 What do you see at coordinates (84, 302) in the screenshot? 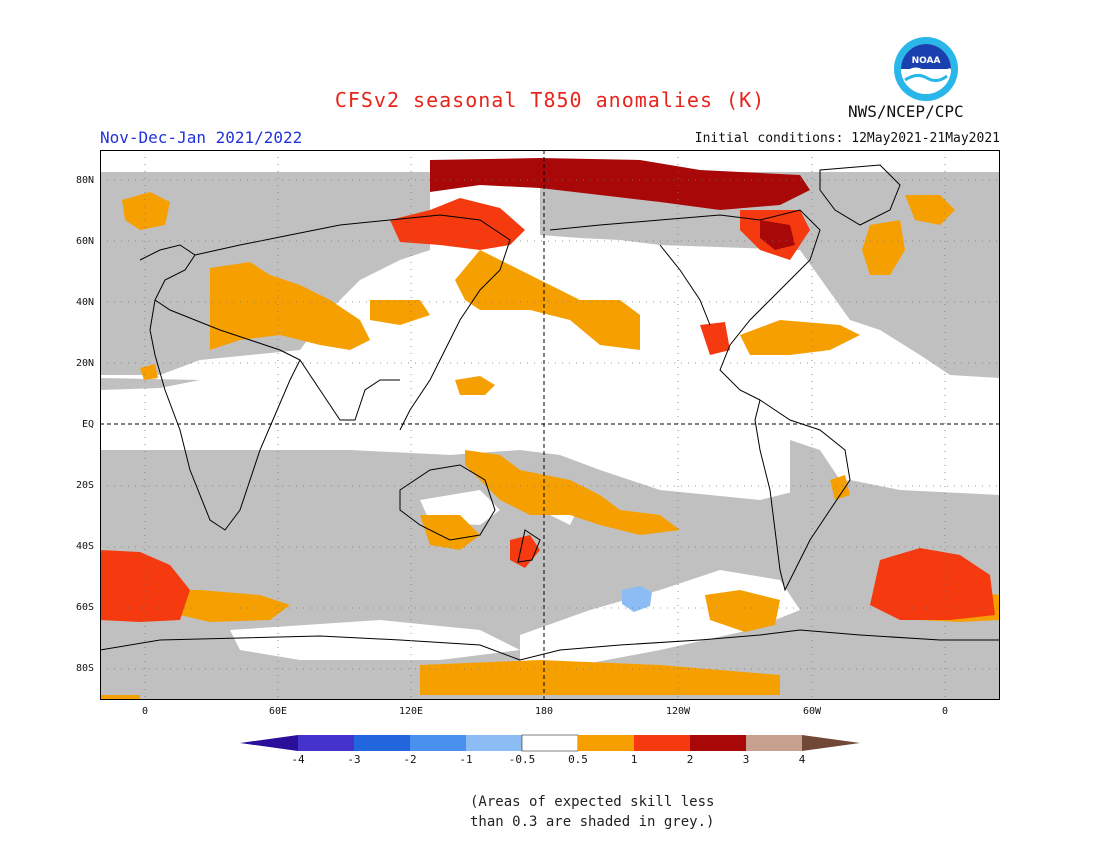
I see `lat-label: 40N` at bounding box center [84, 302].